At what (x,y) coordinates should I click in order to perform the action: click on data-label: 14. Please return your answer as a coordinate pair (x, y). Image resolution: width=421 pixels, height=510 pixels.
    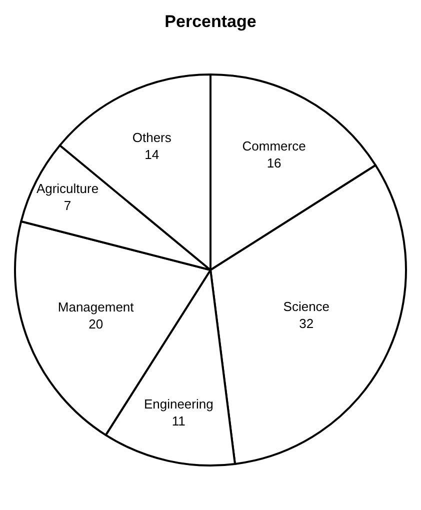
    Looking at the image, I should click on (152, 154).